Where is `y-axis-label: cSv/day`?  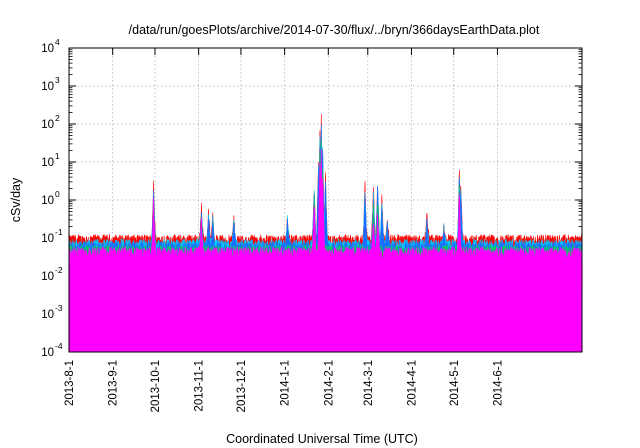
y-axis-label: cSv/day is located at coordinates (16, 199).